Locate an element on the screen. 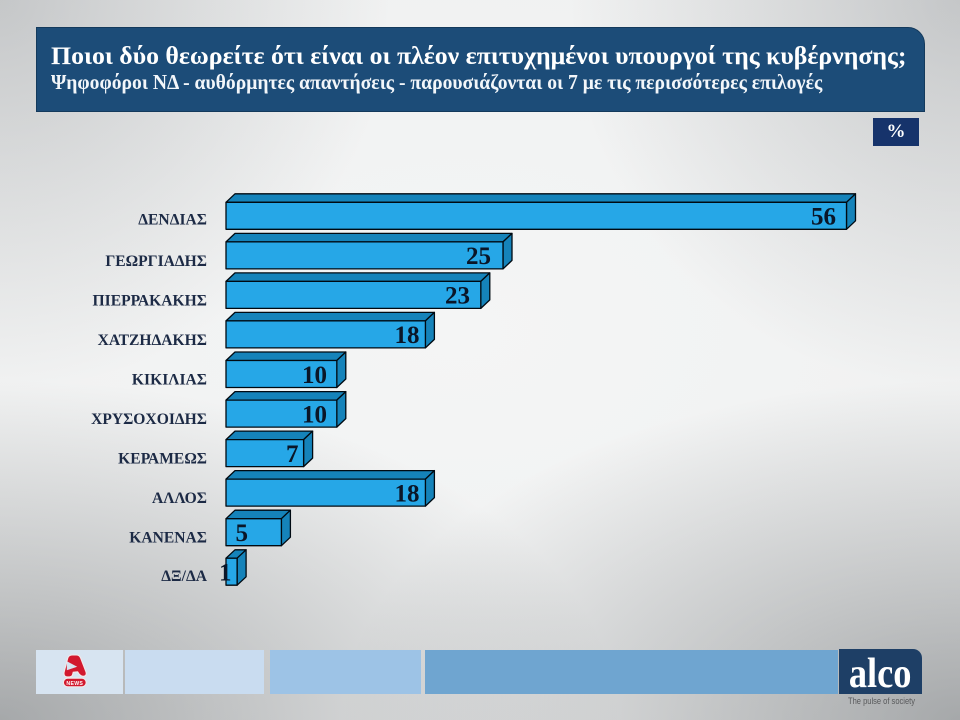 This screenshot has height=720, width=960. svg-text: ΔΕΝΔΙΑΣ is located at coordinates (172, 219).